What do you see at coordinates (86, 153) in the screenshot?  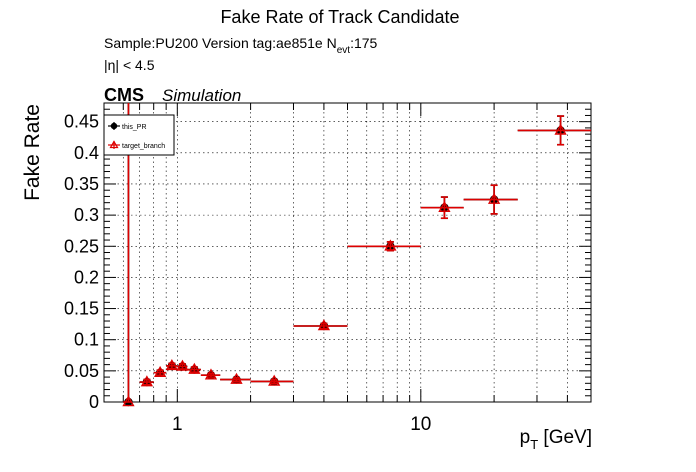 I see `y-tick-label: 0.4` at bounding box center [86, 153].